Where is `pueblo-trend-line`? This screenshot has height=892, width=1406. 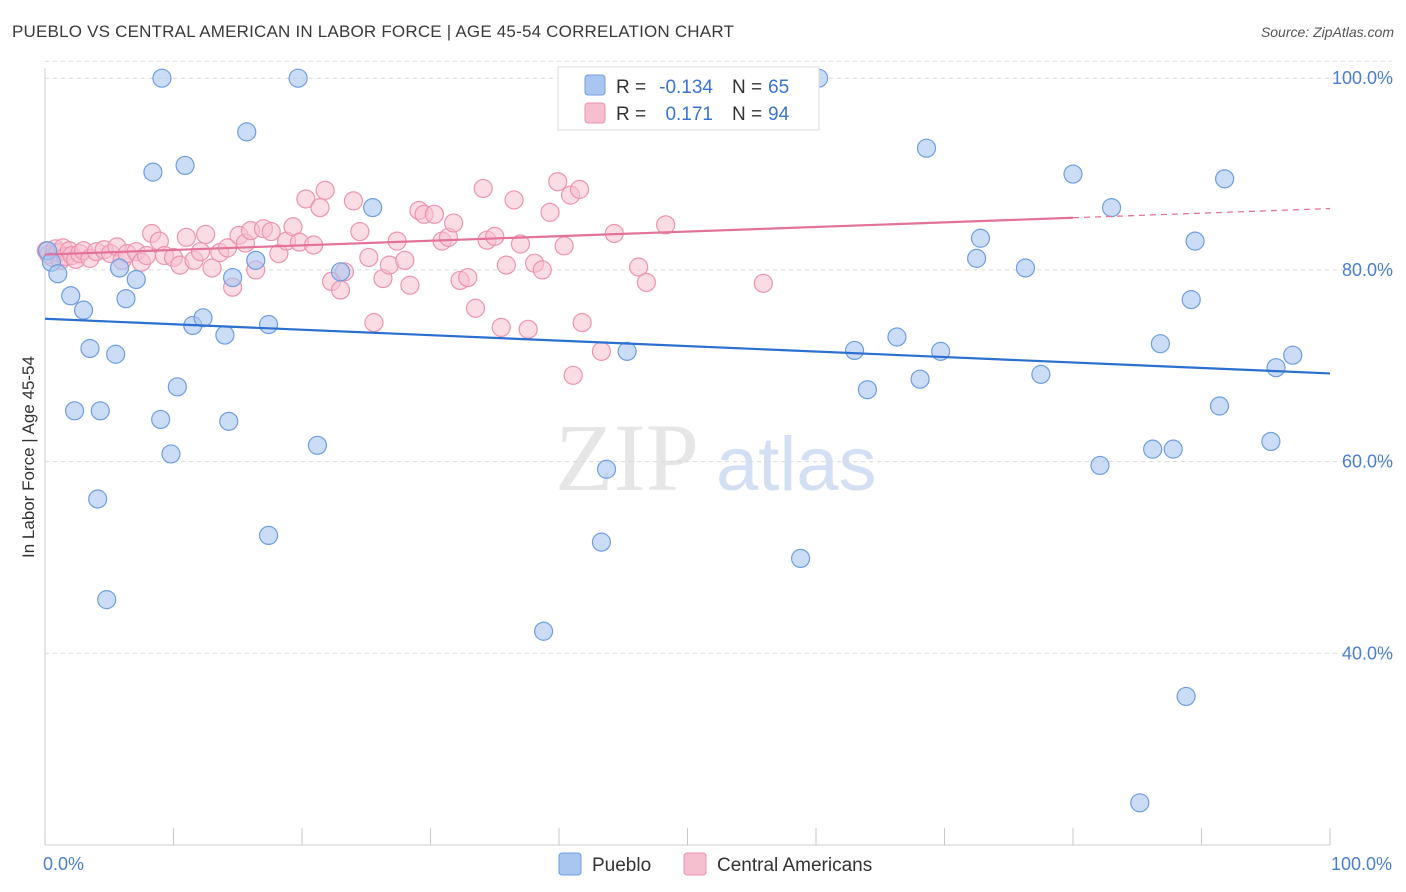
pueblo-trend-line is located at coordinates (687, 346).